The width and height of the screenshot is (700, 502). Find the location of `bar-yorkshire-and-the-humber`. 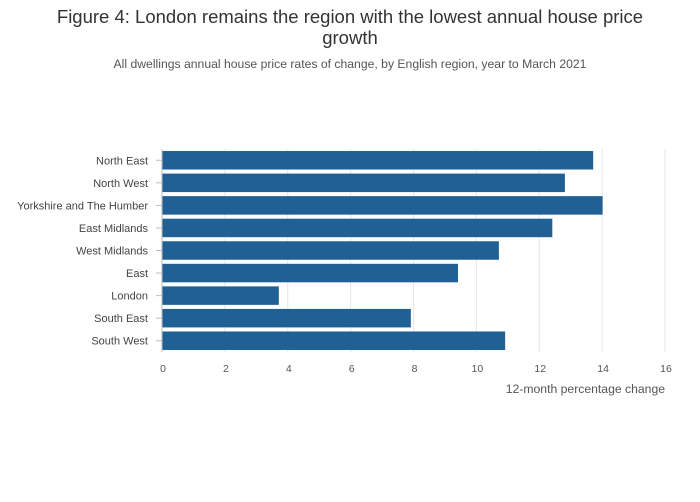

bar-yorkshire-and-the-humber is located at coordinates (382, 205).